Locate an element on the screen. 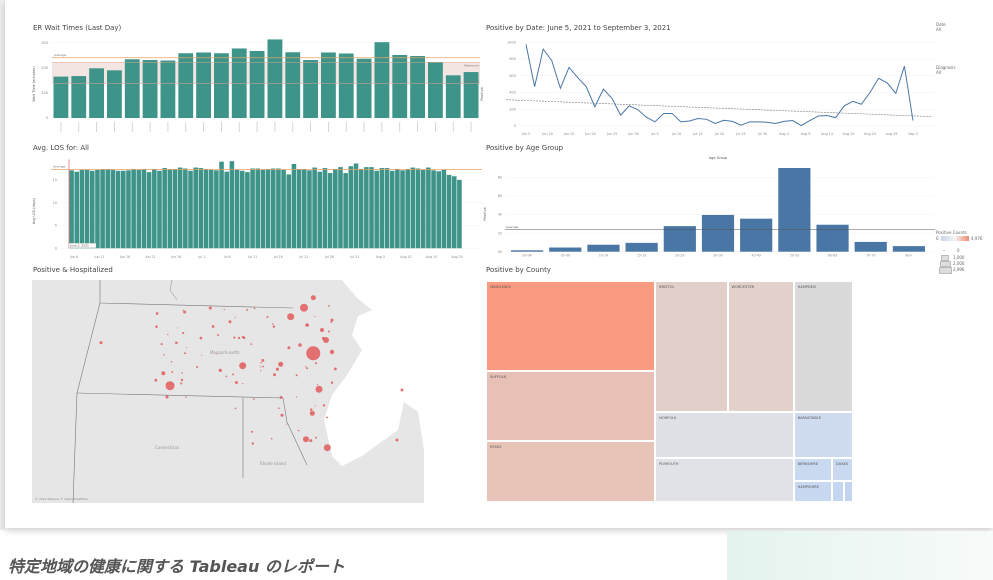 Image resolution: width=993 pixels, height=580 pixels. x-tick-label: Jun 5 is located at coordinates (525, 134).